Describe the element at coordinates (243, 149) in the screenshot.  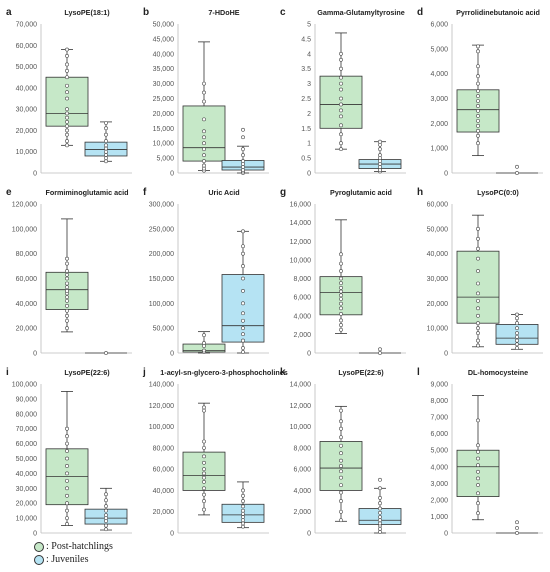
I see `panel-b-juveniles-point` at that location.